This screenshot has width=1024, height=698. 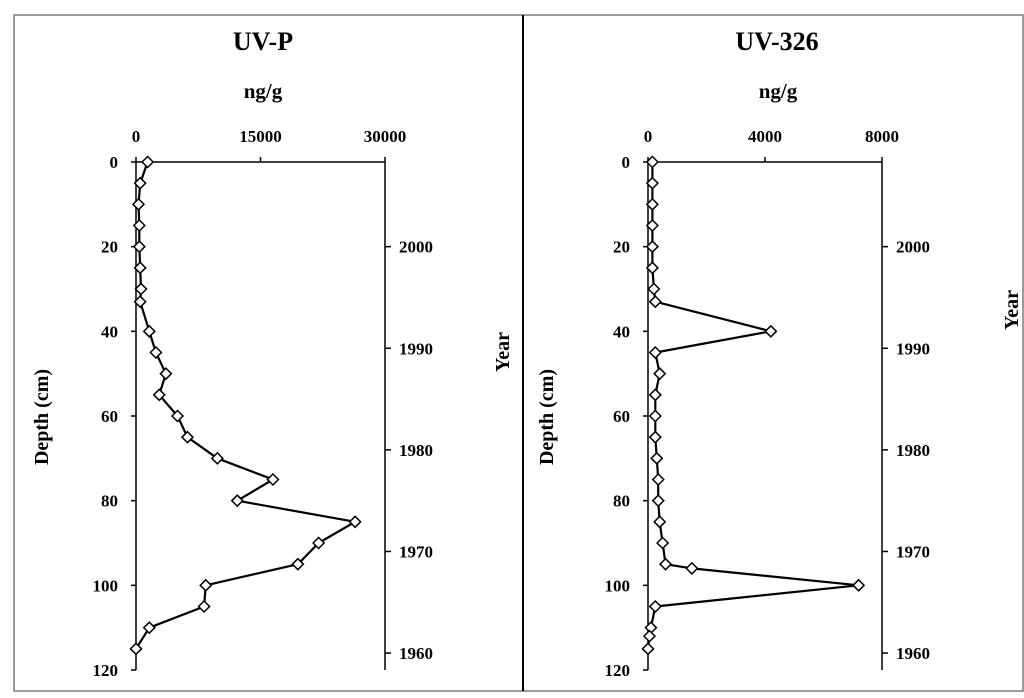 I want to click on x-tick-label: 8000, so click(x=882, y=136).